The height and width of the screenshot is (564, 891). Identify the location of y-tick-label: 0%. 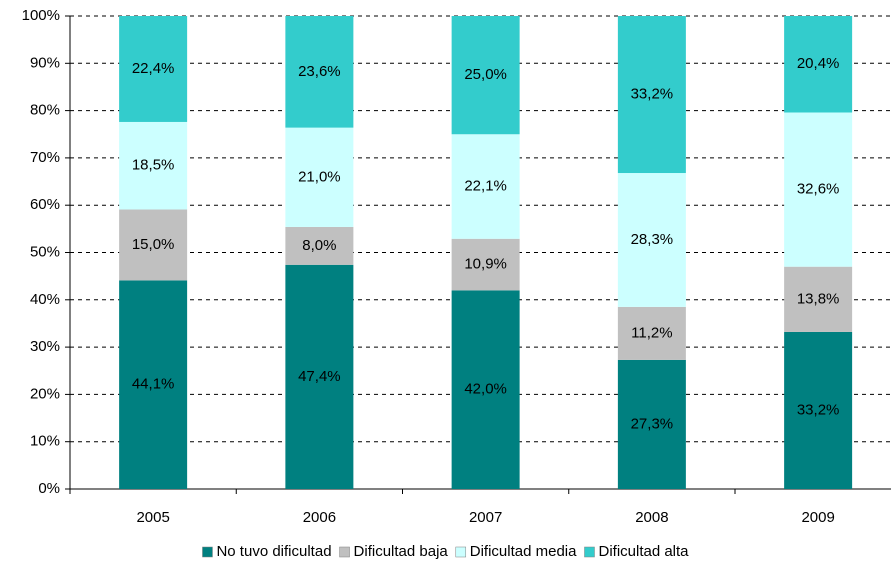
(49, 488).